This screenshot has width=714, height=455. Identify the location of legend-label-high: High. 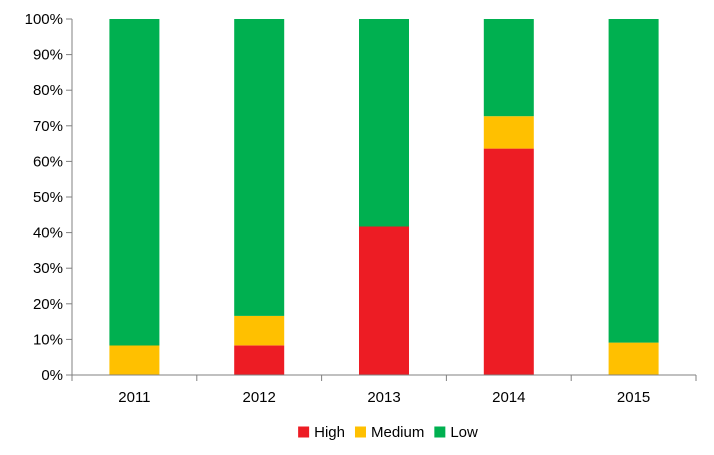
(329, 432).